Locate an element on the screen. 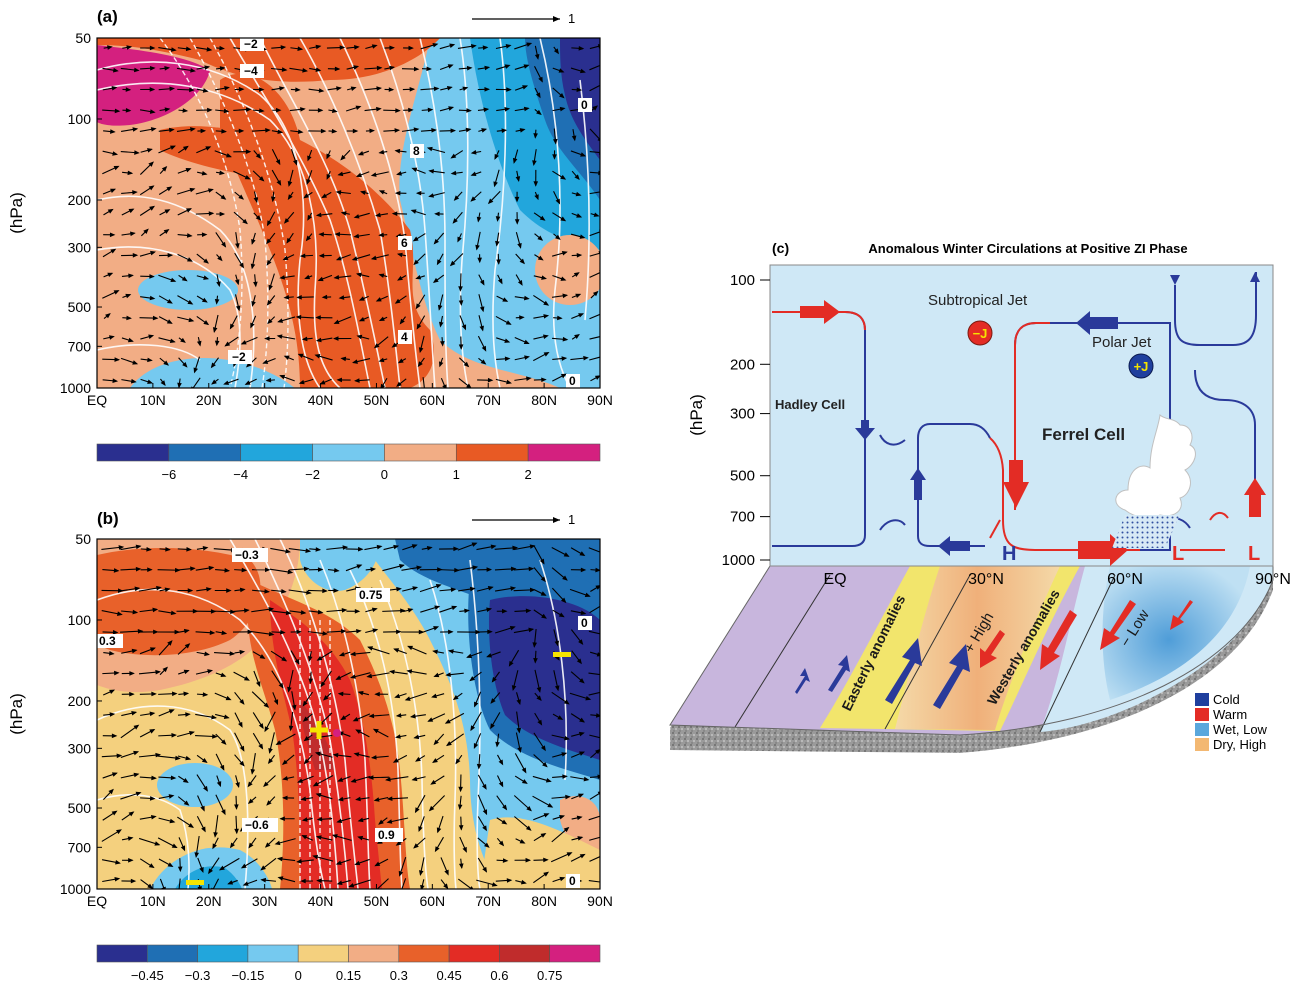  low-l-label: L is located at coordinates (1254, 554).